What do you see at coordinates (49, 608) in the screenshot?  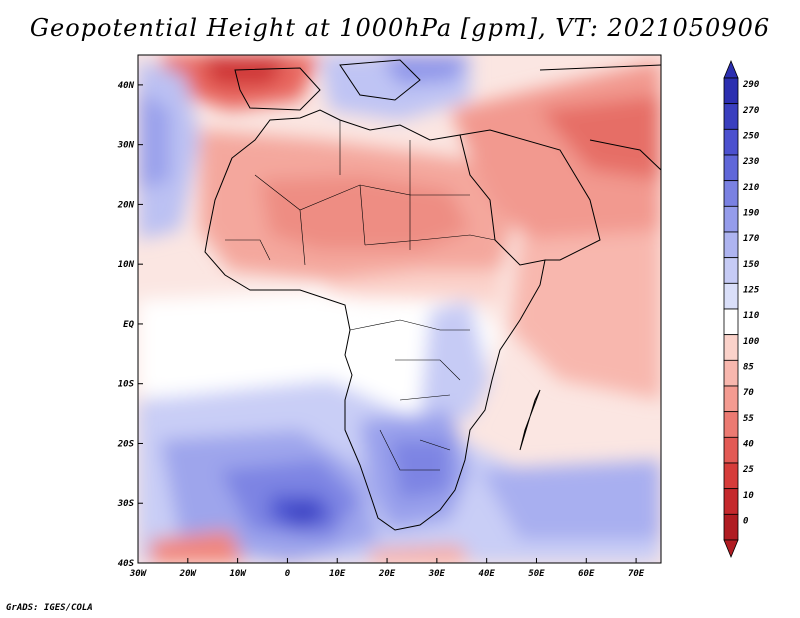 I see `credit-label: GrADS: IGES/COLA` at bounding box center [49, 608].